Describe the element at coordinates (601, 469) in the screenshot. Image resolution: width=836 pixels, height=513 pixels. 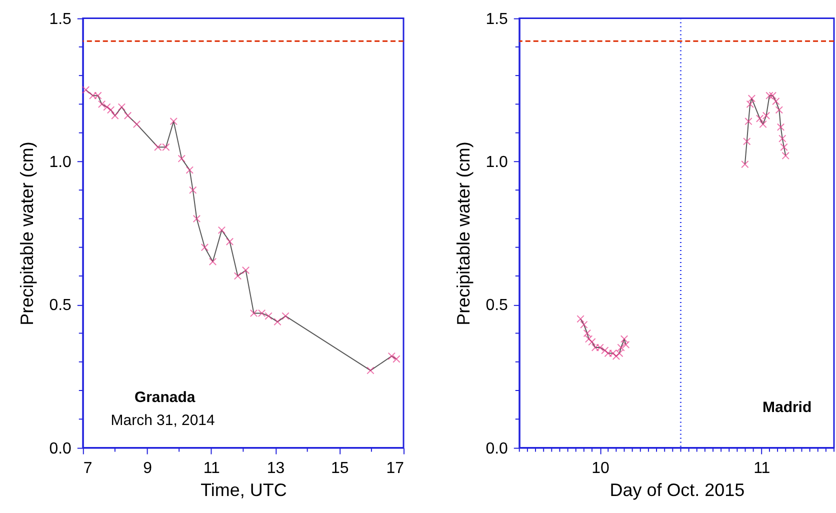
I see `x-tick-label: 10` at that location.